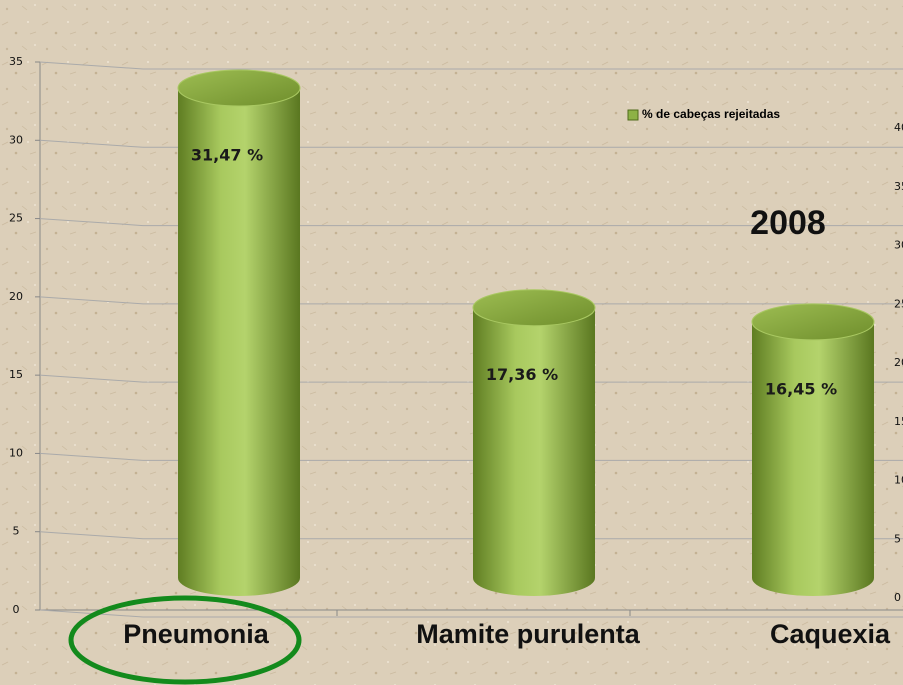 This screenshot has width=903, height=685. Describe the element at coordinates (227, 155) in the screenshot. I see `value-label: 31,47 %` at that location.